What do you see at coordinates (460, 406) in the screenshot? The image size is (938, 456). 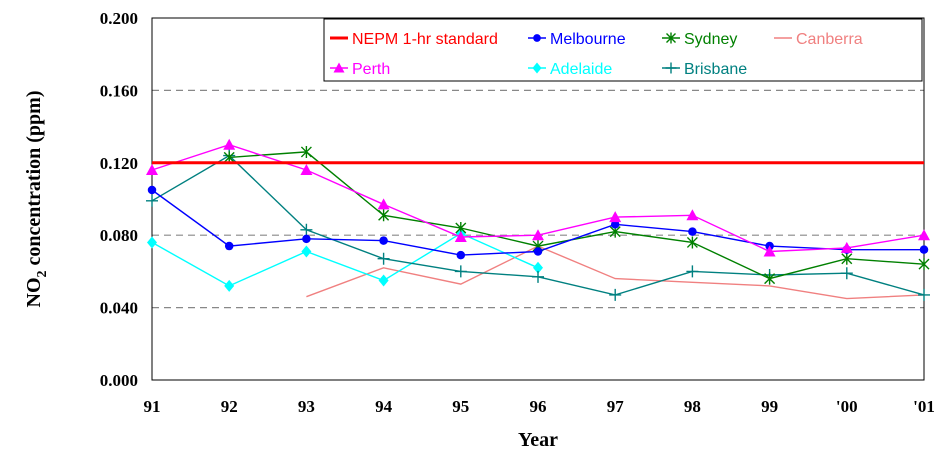 I see `x-tick-label: 95` at bounding box center [460, 406].